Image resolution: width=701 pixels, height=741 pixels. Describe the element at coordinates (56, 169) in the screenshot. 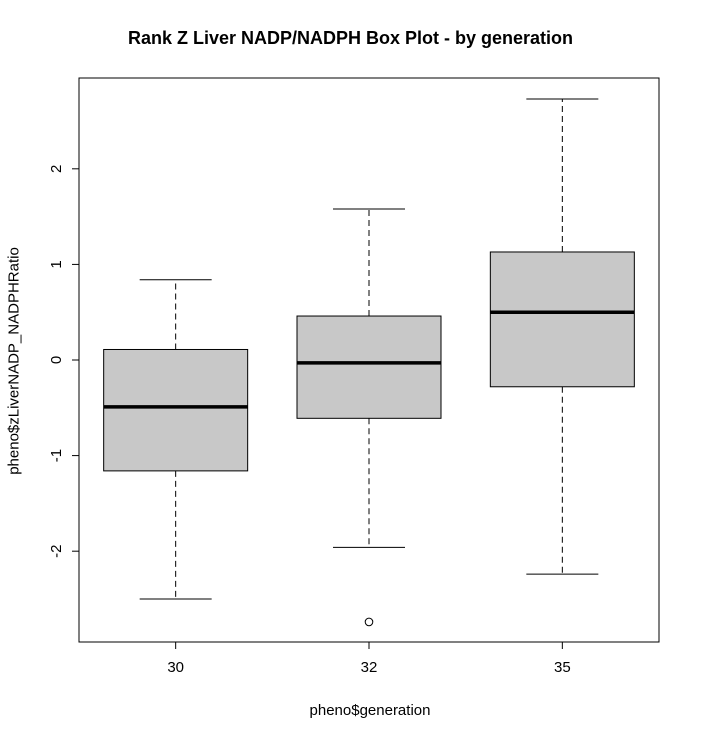

I see `y-tick-label: 2` at that location.